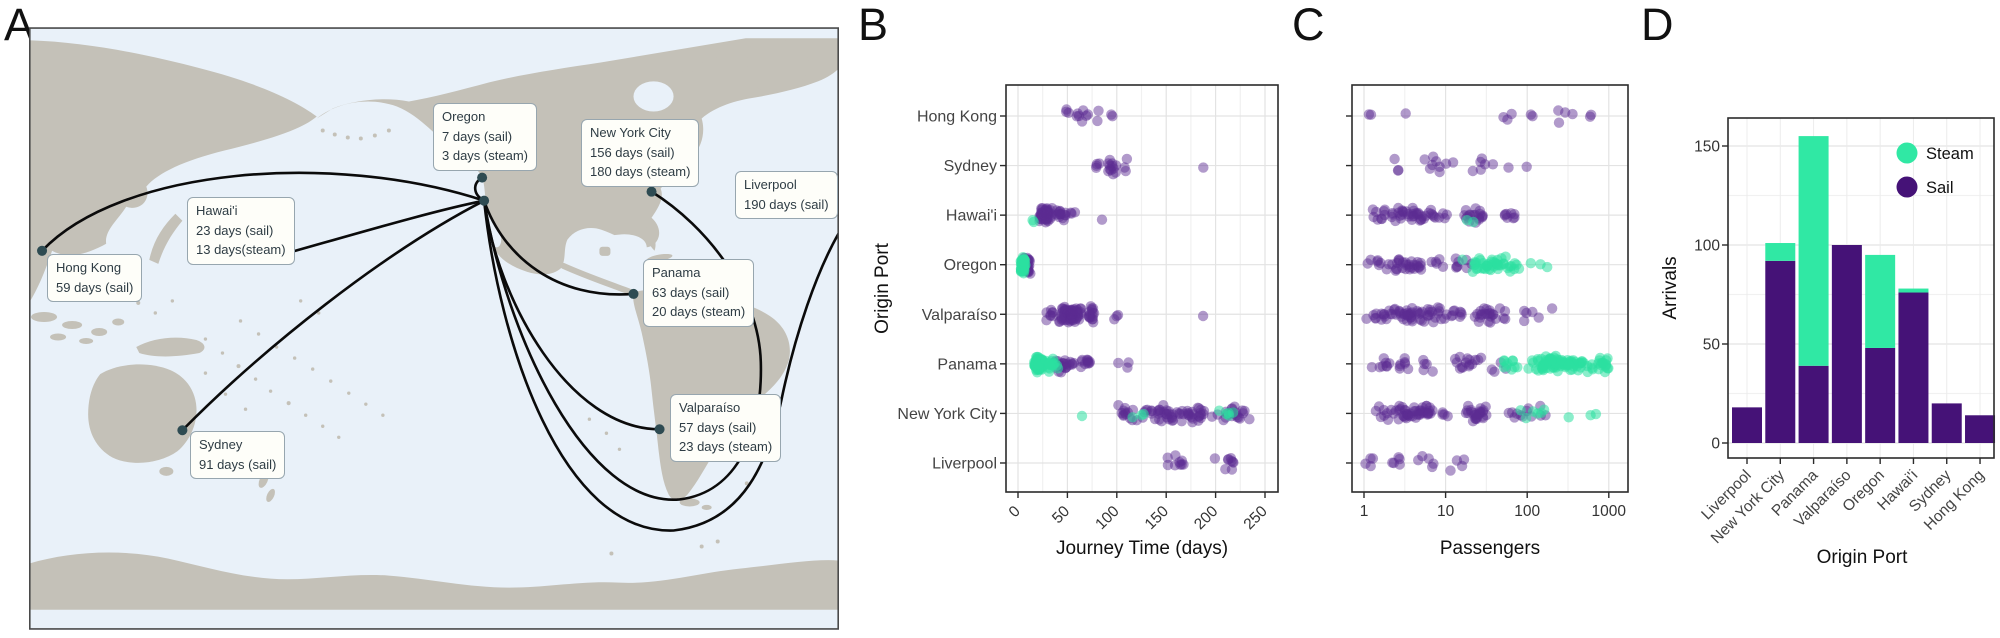  Describe the element at coordinates (1657, 25) in the screenshot. I see `panel-d-label: D` at that location.